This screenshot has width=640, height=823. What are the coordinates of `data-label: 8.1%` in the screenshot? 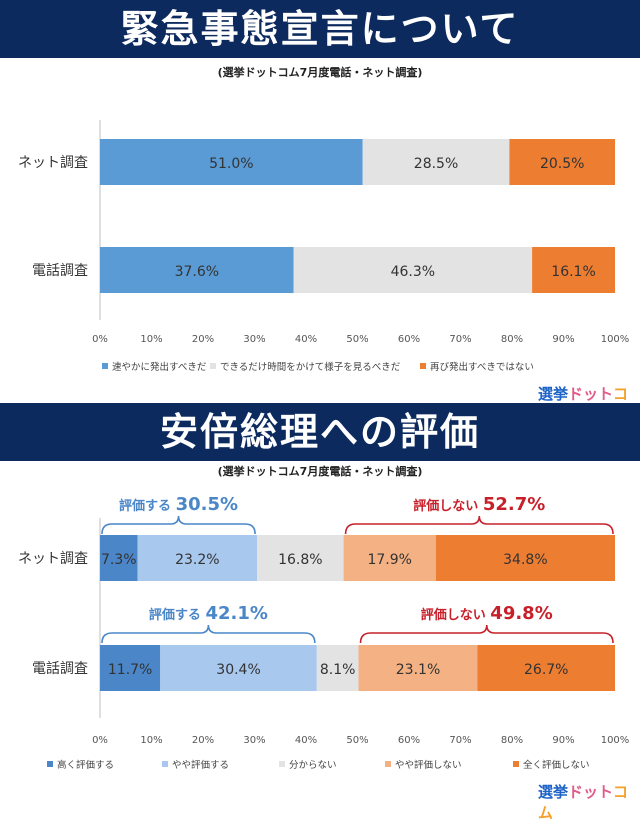 It's located at (338, 670).